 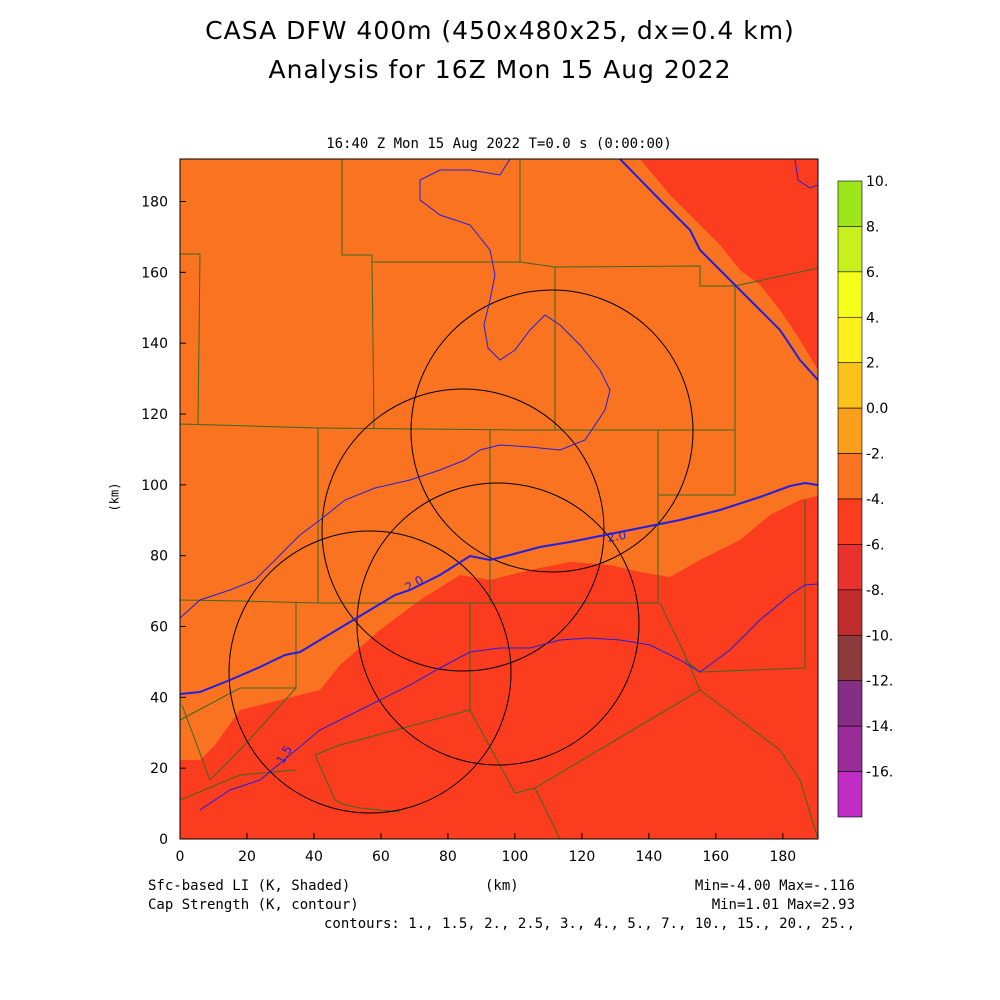 What do you see at coordinates (616, 536) in the screenshot?
I see `contour-label: 2.0` at bounding box center [616, 536].